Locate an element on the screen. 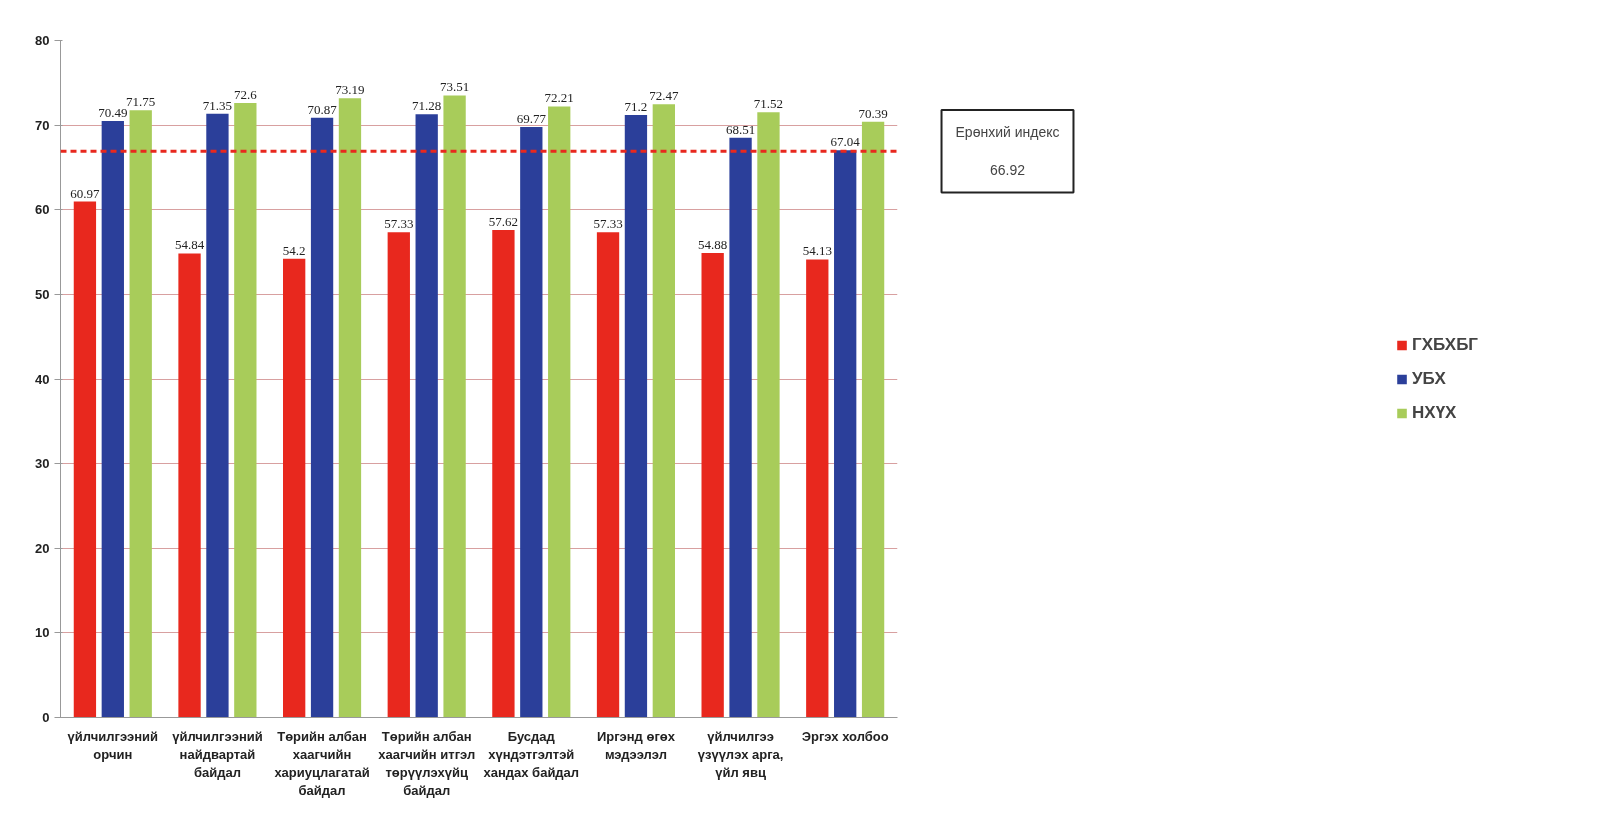 The width and height of the screenshot is (1619, 815). x-tick-label: Төрийн албан хаагчийн хариуцлагатай байдал is located at coordinates (322, 763).